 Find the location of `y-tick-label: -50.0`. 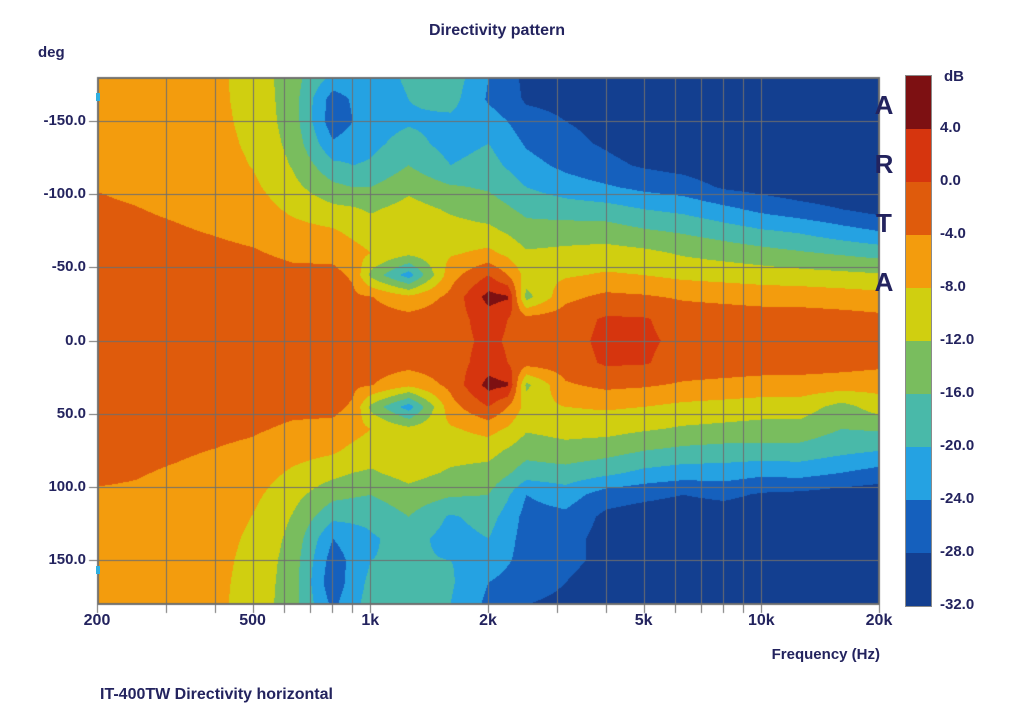

y-tick-label: -50.0 is located at coordinates (68, 267).